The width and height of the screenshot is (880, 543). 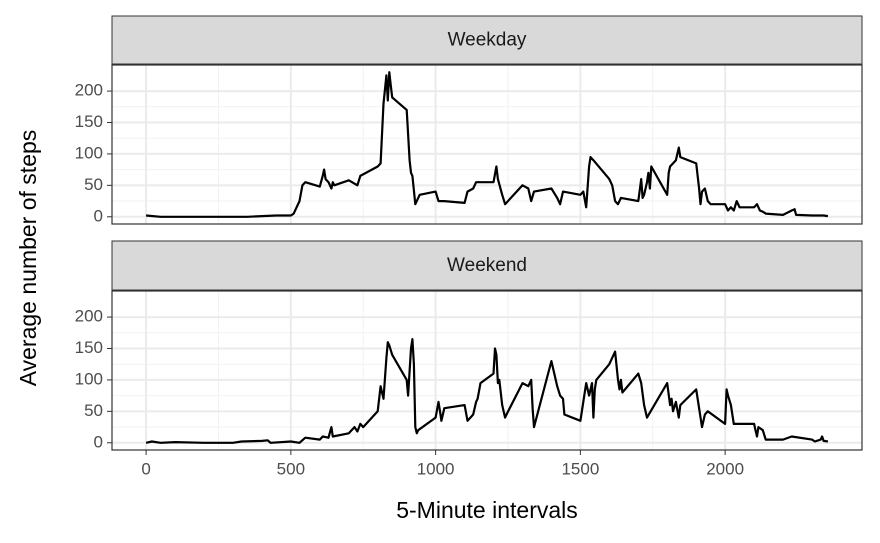 What do you see at coordinates (580, 468) in the screenshot?
I see `x-tick-label: 1500` at bounding box center [580, 468].